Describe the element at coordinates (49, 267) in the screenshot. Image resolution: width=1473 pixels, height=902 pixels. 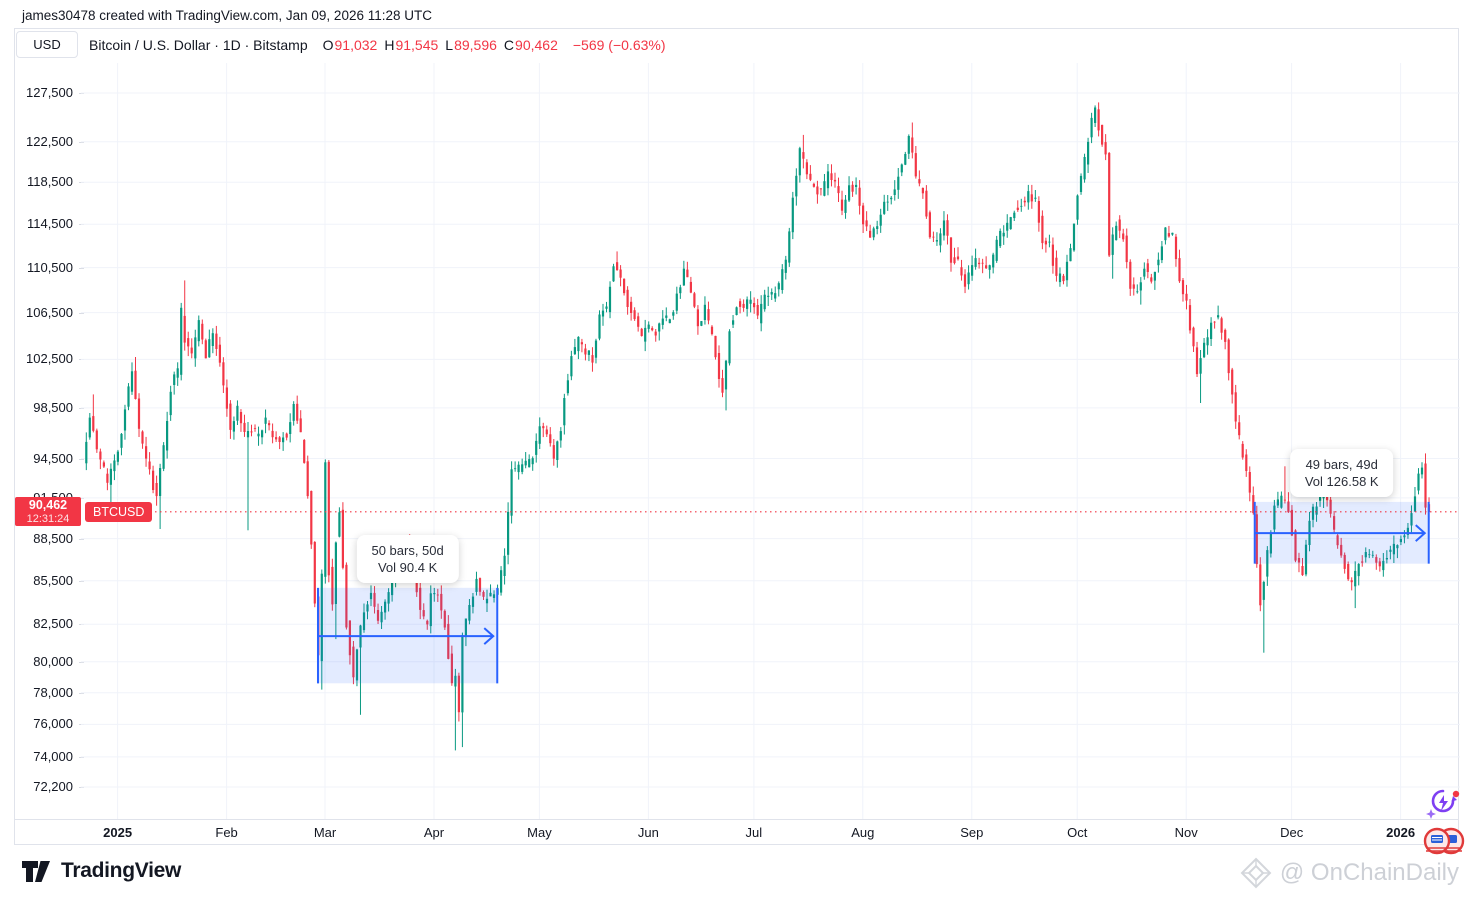
I see `price-tick-label: 110,500` at that location.